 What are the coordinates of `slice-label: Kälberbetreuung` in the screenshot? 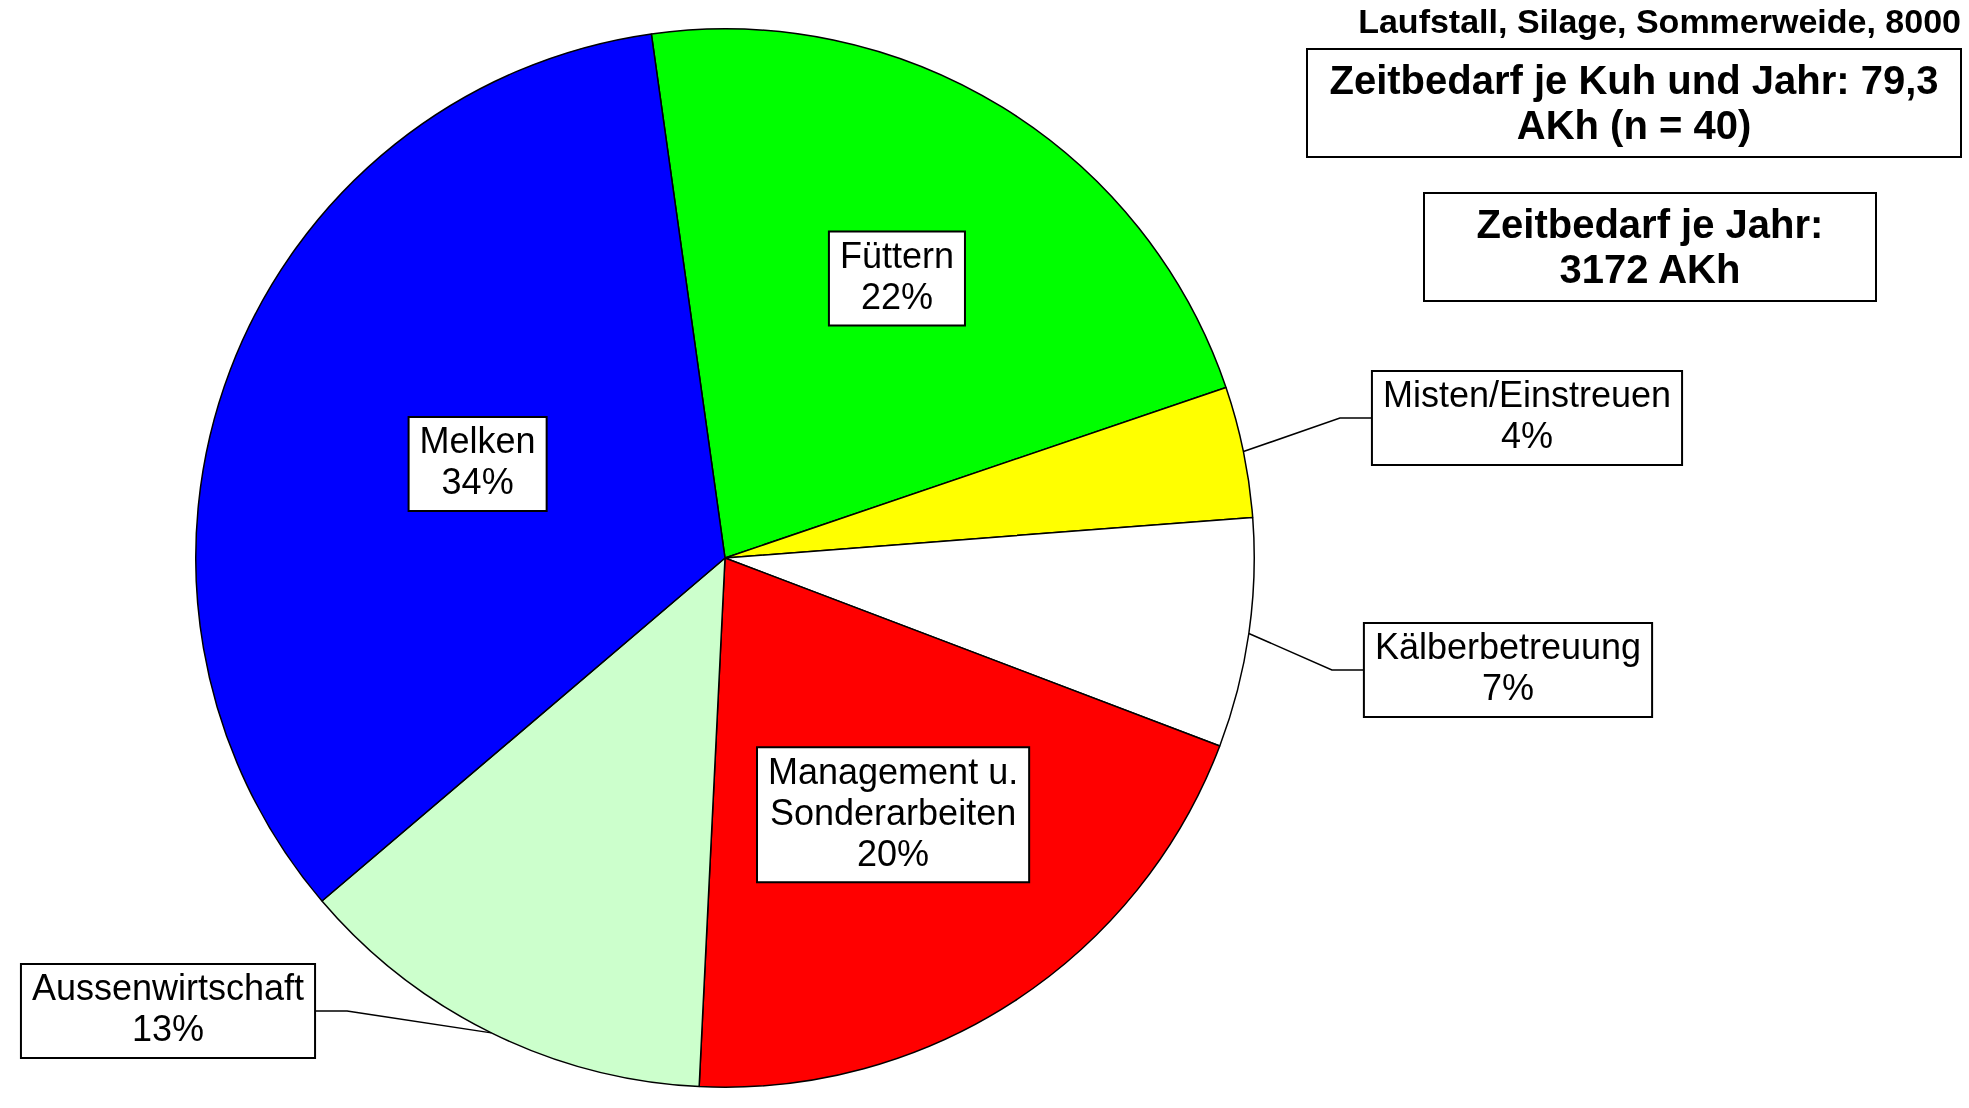 It's located at (1508, 647).